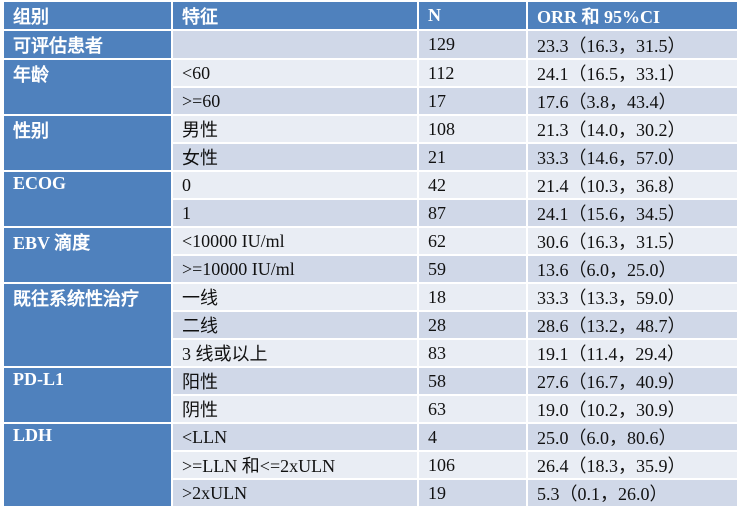 The height and width of the screenshot is (508, 740). I want to click on n-cell: 106, so click(472, 465).